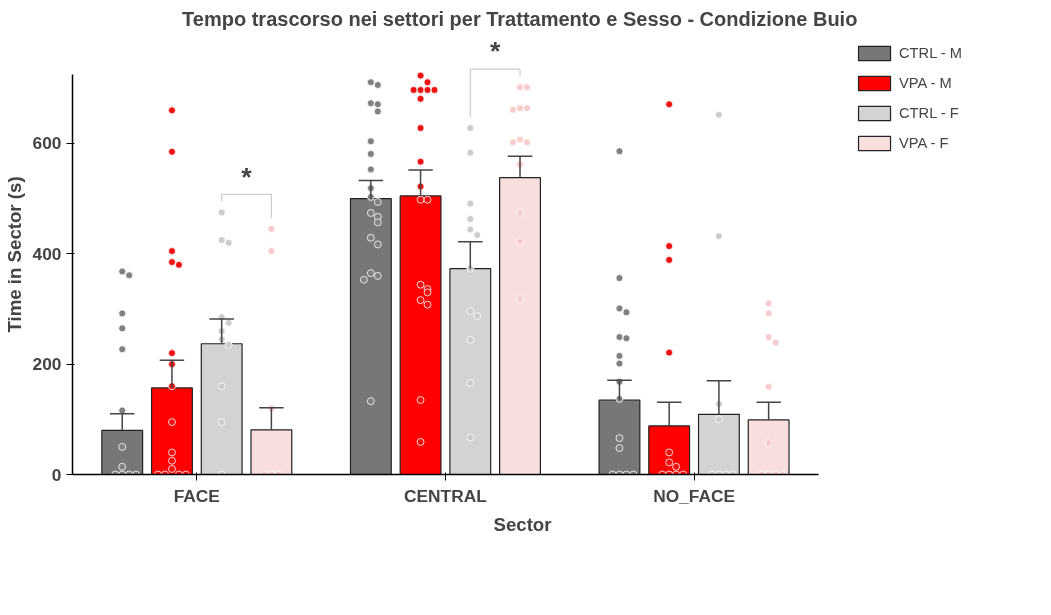 The image size is (1051, 615). What do you see at coordinates (924, 143) in the screenshot?
I see `legend-label: VPA - F` at bounding box center [924, 143].